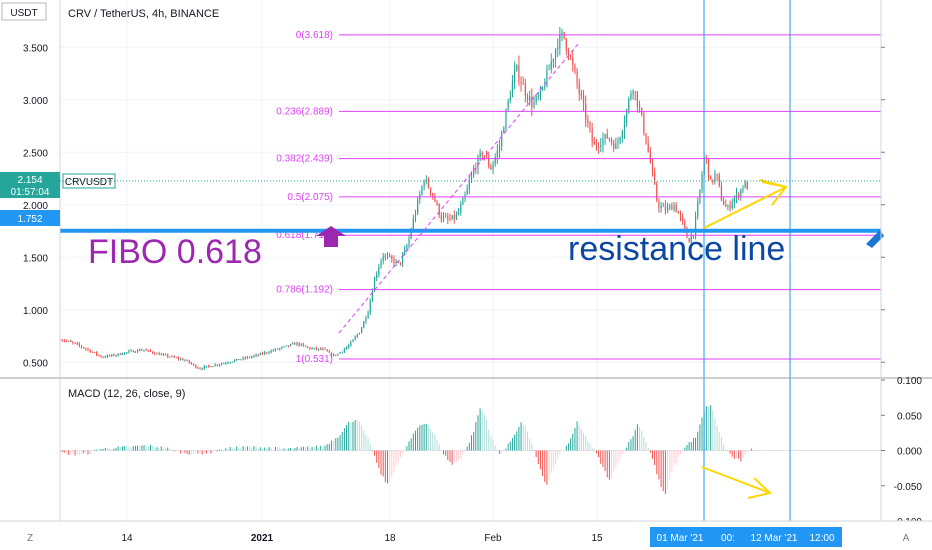  I want to click on price-tick-label: 2.500, so click(35, 153).